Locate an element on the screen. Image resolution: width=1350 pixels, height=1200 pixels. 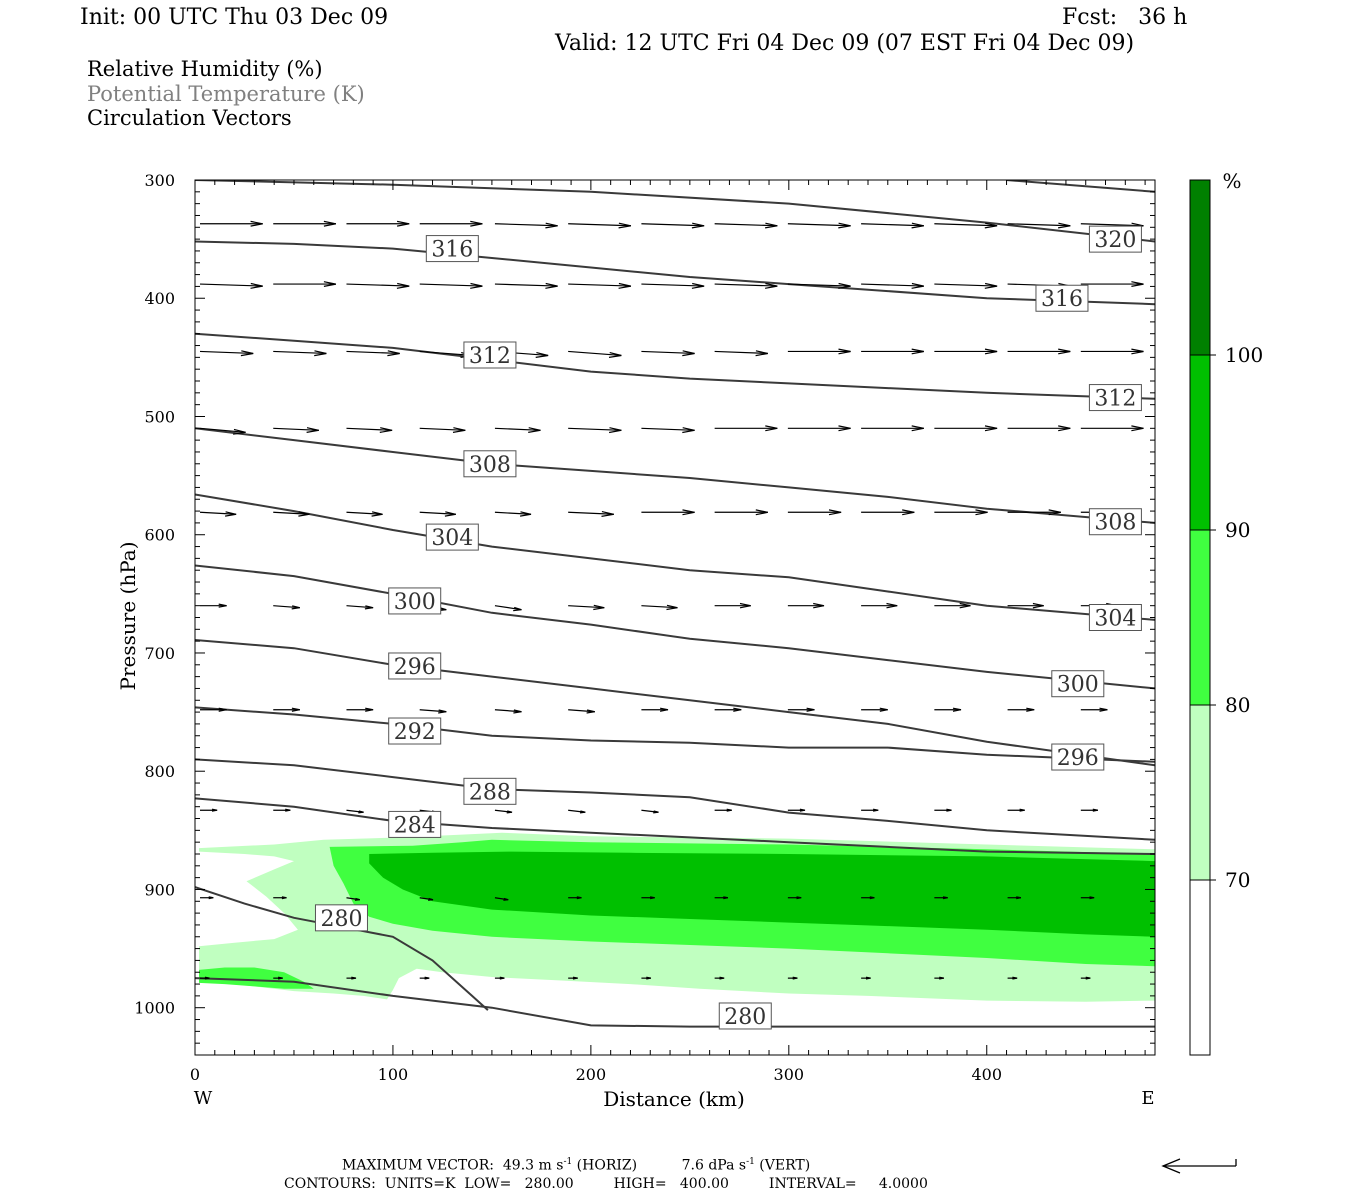
rh-shading is located at coordinates (677, 917).